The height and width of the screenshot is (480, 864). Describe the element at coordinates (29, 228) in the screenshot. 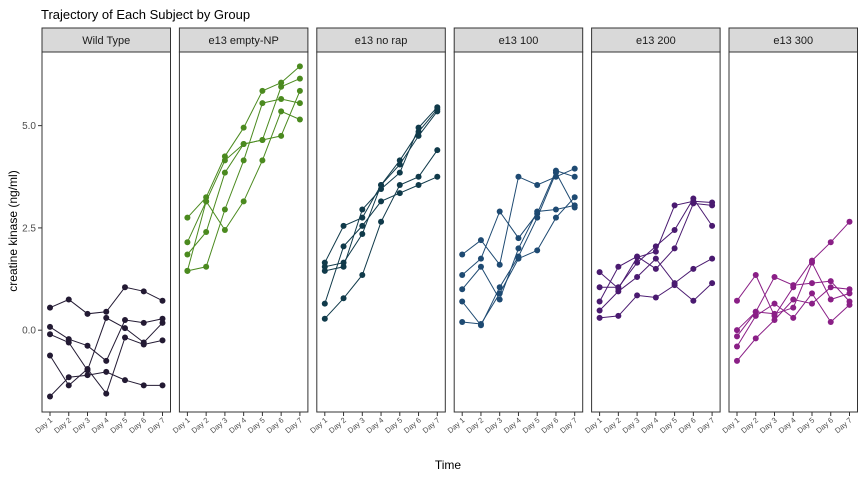

I see `y-tick-label: 2.5` at that location.